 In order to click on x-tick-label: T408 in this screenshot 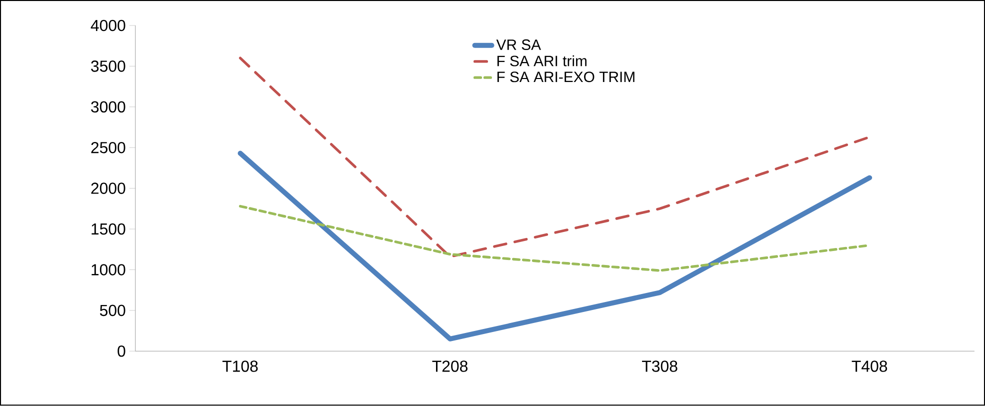, I will do `click(870, 366)`.